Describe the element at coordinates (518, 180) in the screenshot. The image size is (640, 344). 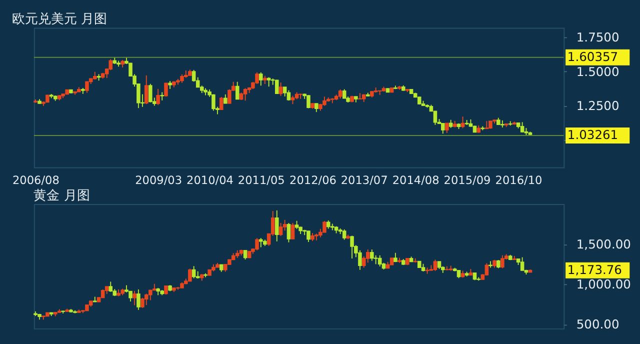
I see `x-tick-label: 2016/10` at that location.